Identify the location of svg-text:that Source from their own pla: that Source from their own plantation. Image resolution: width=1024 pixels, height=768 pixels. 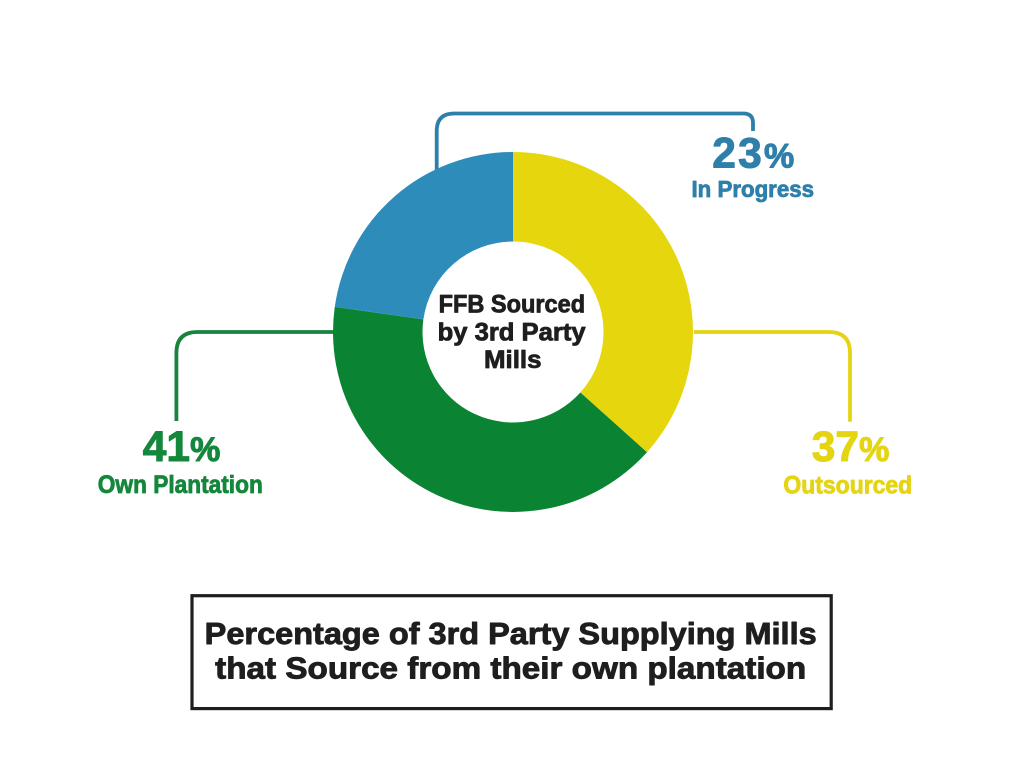
(510, 667).